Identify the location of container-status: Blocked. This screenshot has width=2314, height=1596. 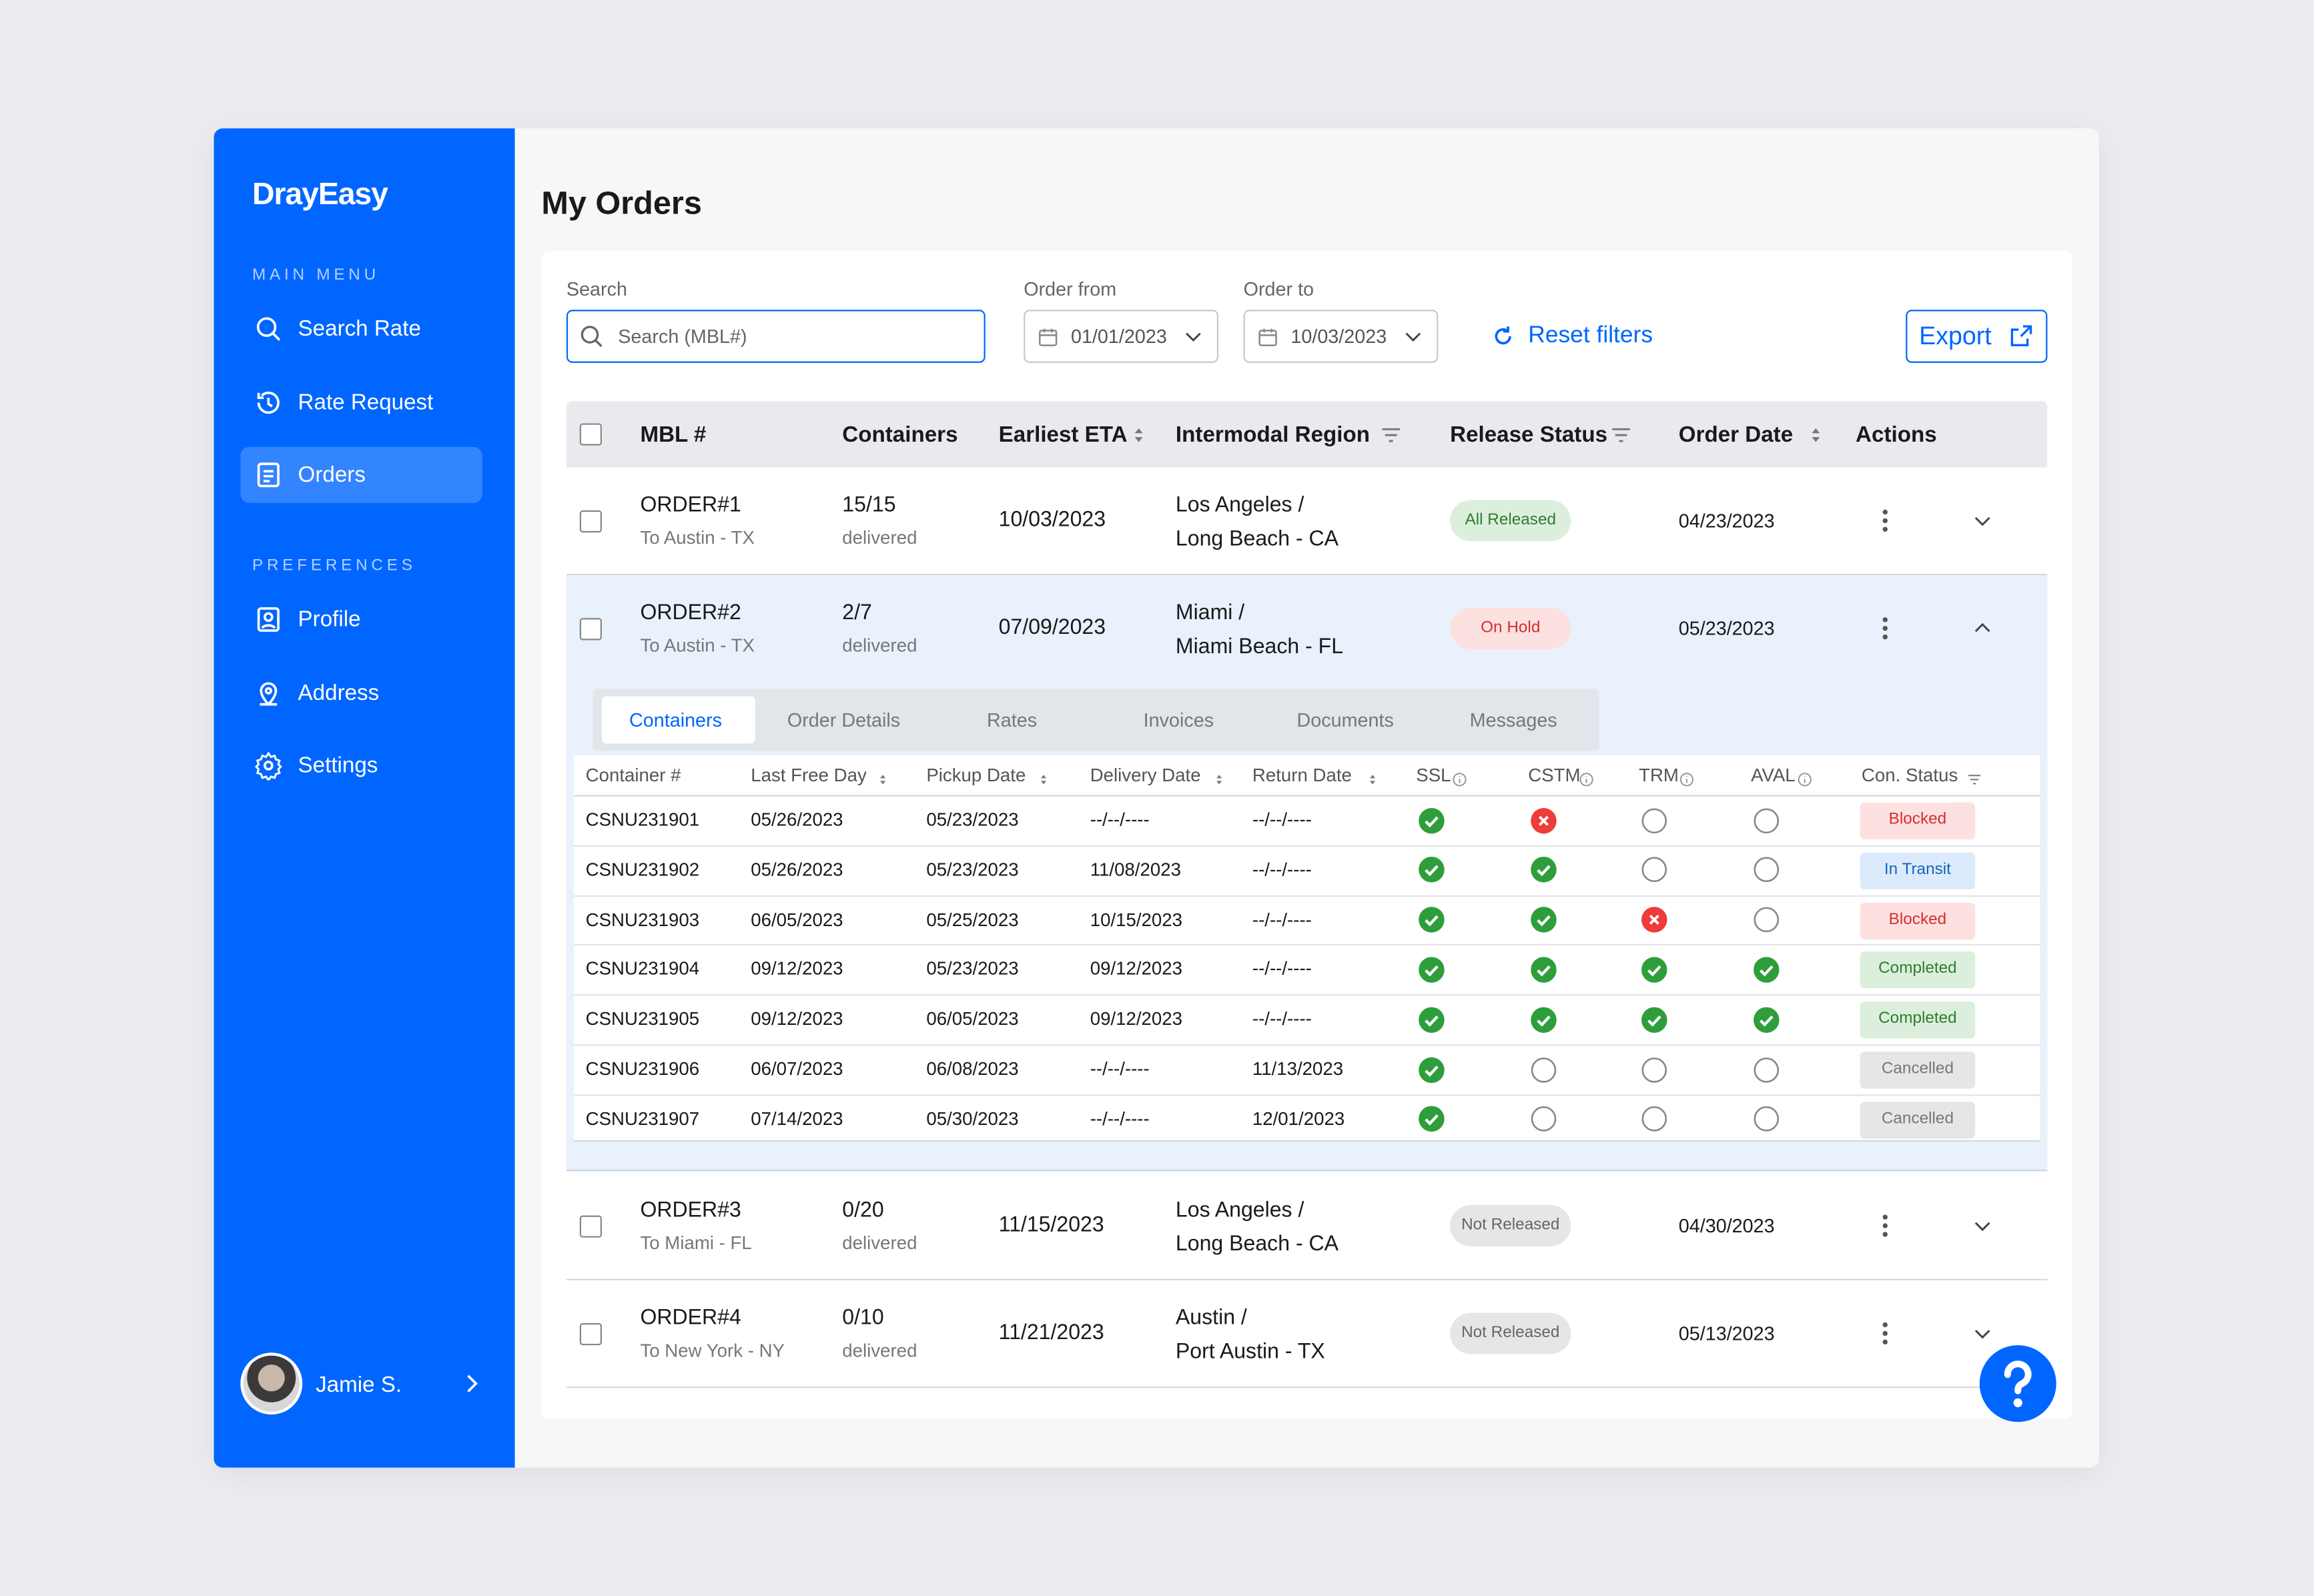
(1918, 819).